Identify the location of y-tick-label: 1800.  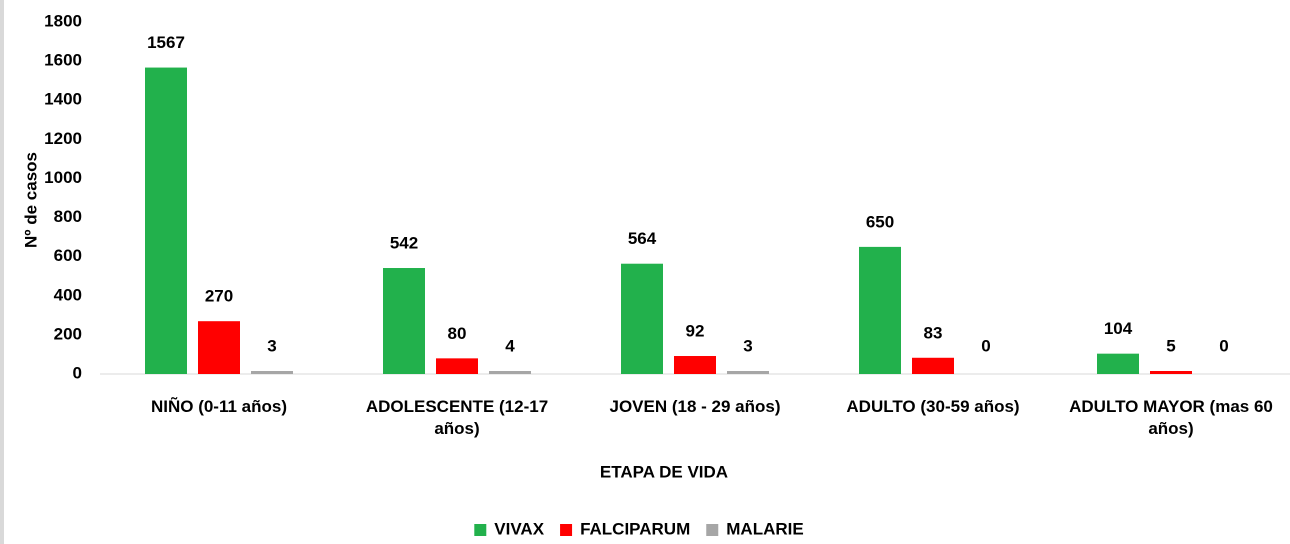
(63, 20).